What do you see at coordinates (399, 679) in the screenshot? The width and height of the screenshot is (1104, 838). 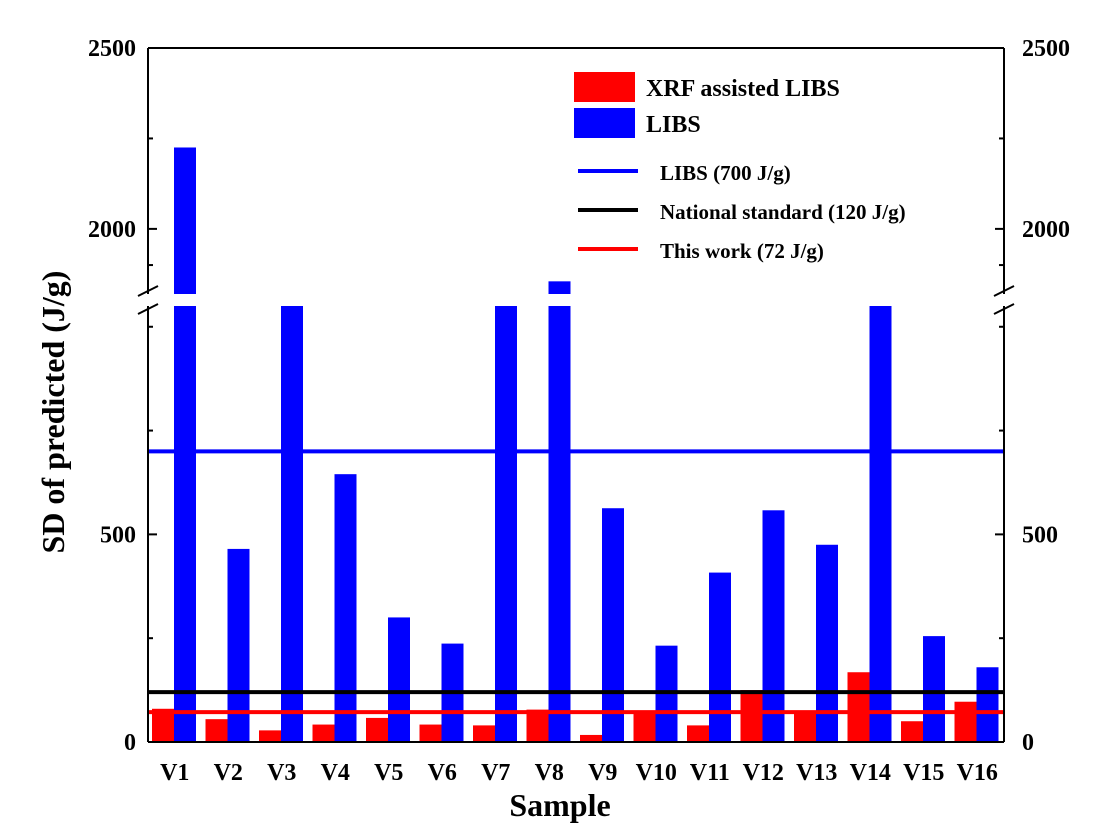 I see `bar-libs-v5` at bounding box center [399, 679].